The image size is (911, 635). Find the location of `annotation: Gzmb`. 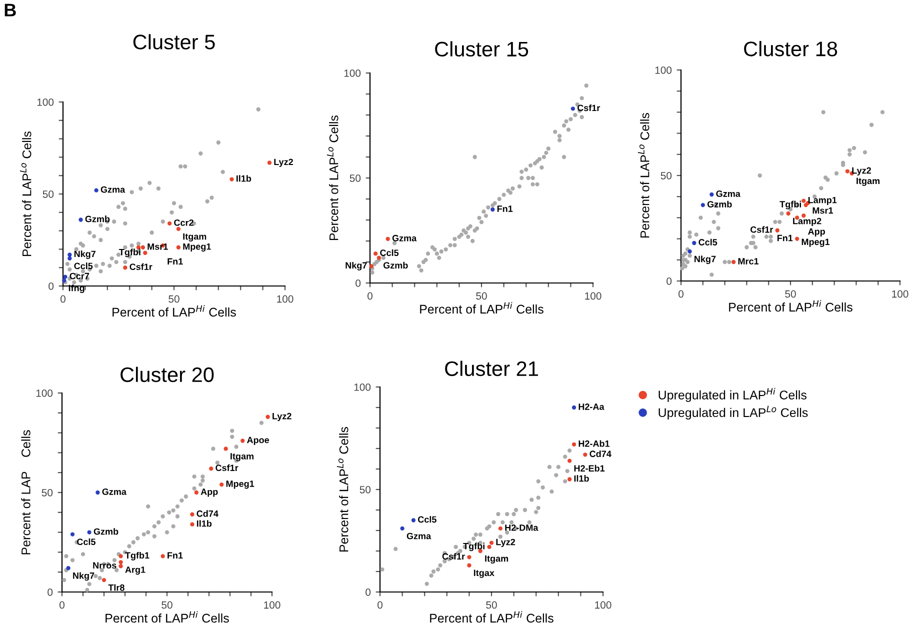

annotation: Gzmb is located at coordinates (106, 531).